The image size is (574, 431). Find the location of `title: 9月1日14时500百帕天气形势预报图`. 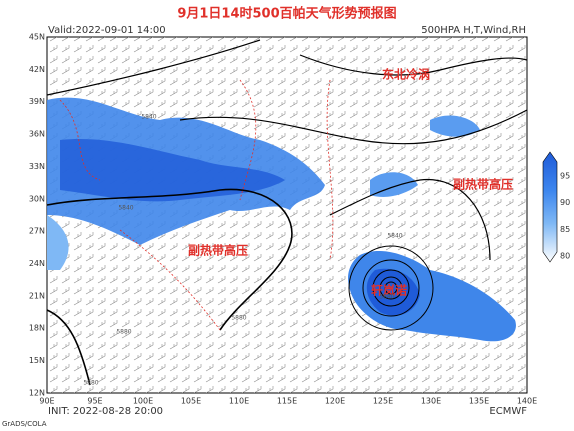

title: 9月1日14时500百帕天气形势预报图 is located at coordinates (286, 14).